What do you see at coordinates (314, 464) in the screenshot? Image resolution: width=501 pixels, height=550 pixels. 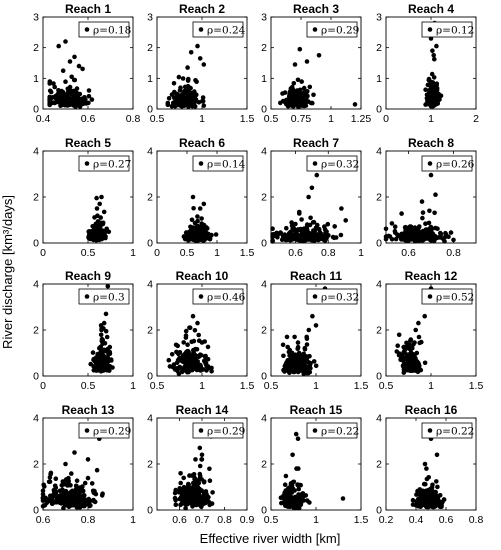 I see `panel-reach-15: Reach 15 0.5 1 1.5 0 2 4 ρ=0.22` at bounding box center [314, 464].